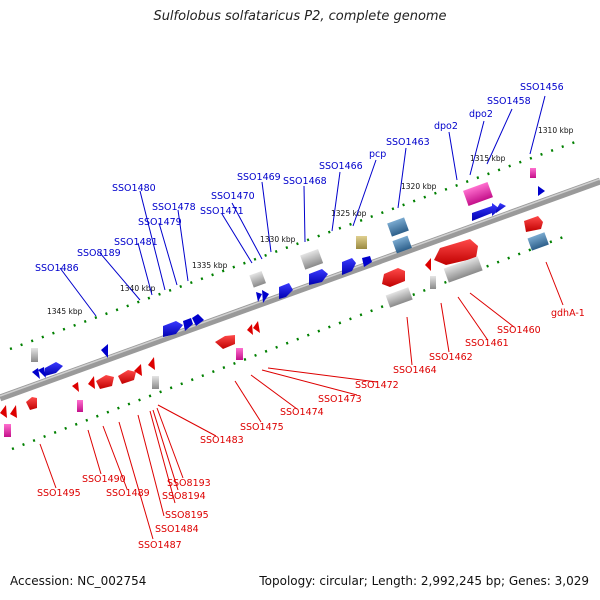 This screenshot has height=600, width=600. I want to click on gene-label: SSO1483, so click(222, 440).